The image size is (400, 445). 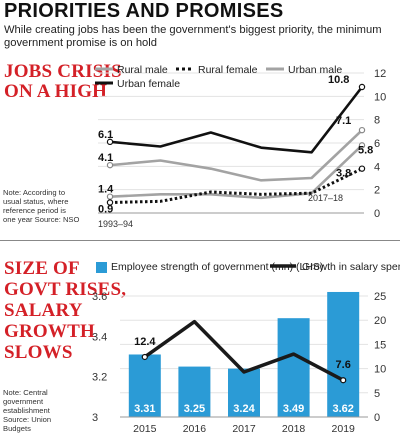 What do you see at coordinates (144, 409) in the screenshot?
I see `bar-value-label: 3.31` at bounding box center [144, 409].